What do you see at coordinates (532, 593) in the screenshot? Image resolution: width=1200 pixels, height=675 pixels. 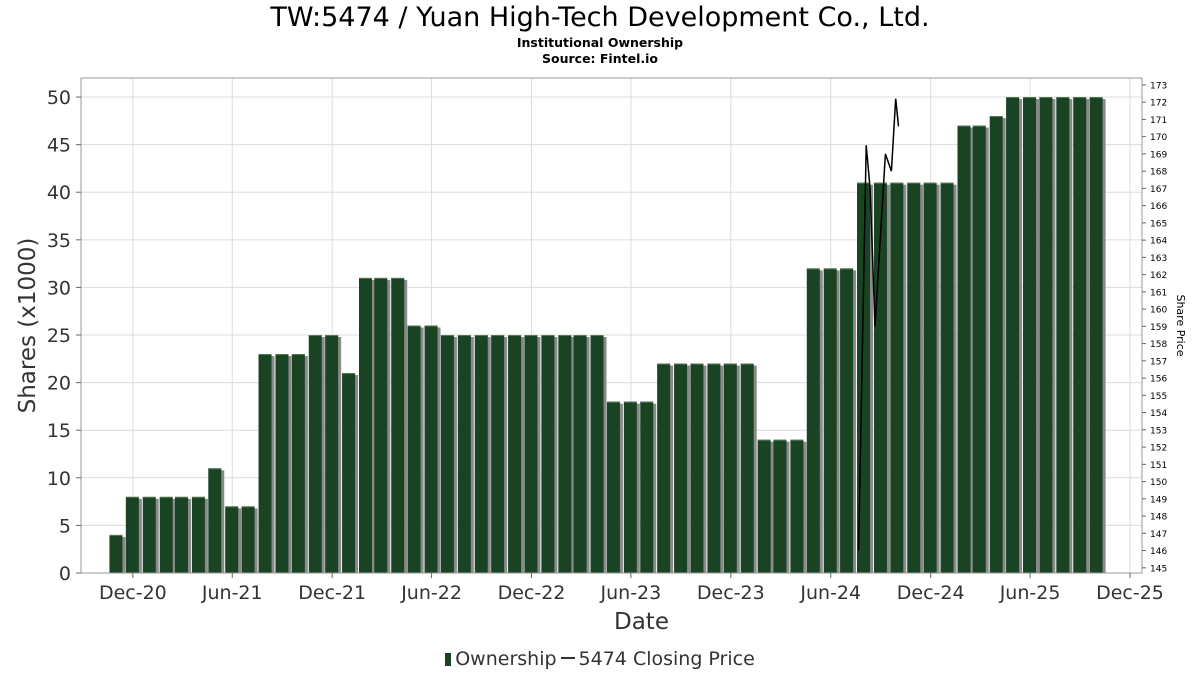 I see `x-tick-label: Dec-22` at bounding box center [532, 593].